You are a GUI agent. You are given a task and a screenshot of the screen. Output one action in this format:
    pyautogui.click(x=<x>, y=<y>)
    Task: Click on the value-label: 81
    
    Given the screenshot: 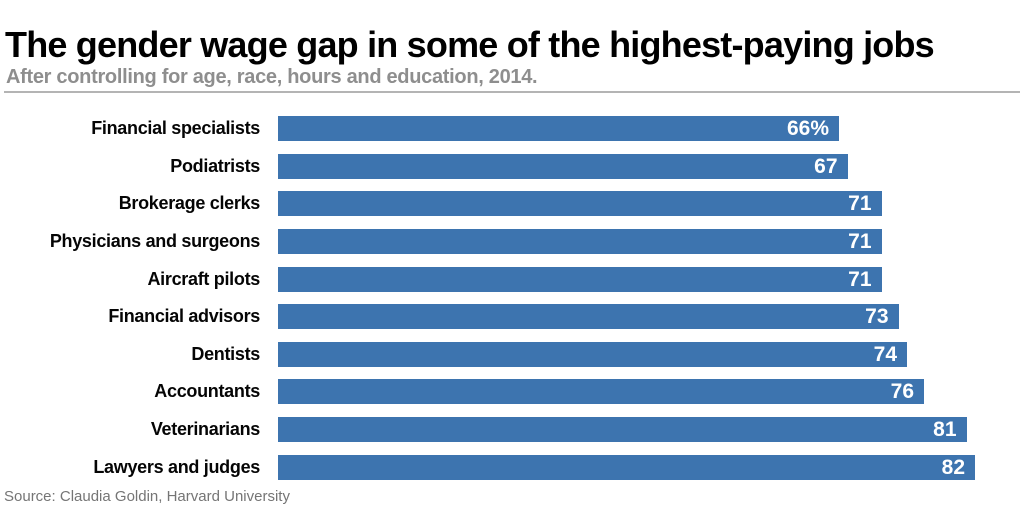 What is the action you would take?
    pyautogui.click(x=945, y=430)
    